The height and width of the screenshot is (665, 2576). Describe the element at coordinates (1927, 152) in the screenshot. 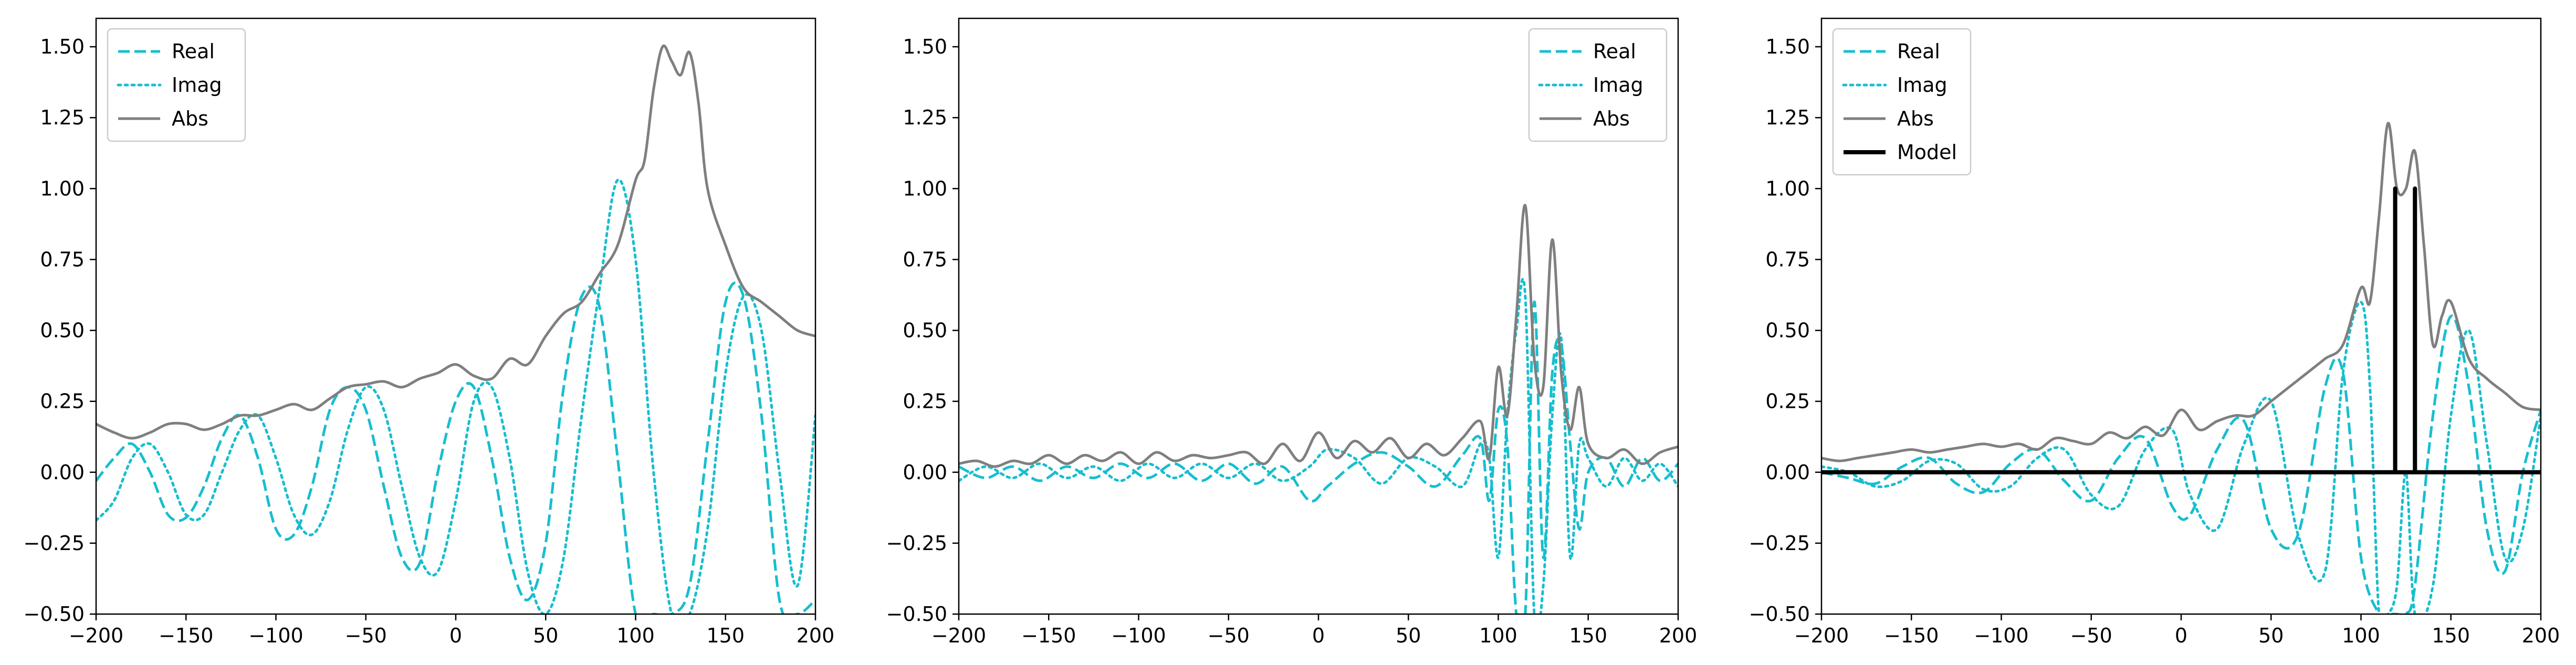

I see `legend-label-model: Model` at that location.